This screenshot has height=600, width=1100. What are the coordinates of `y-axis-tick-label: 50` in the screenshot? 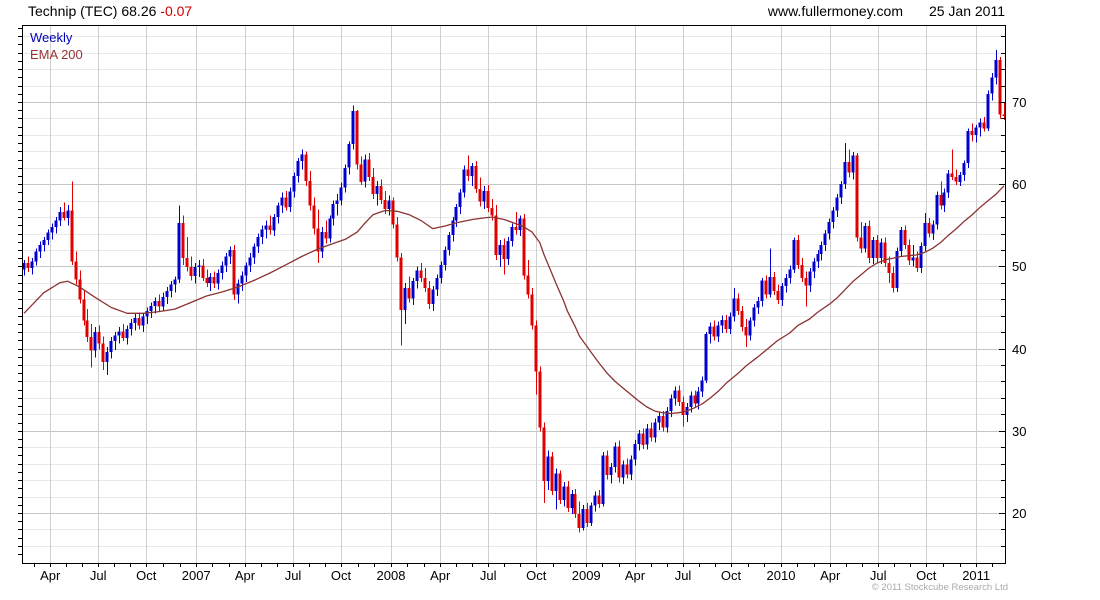 It's located at (1019, 266).